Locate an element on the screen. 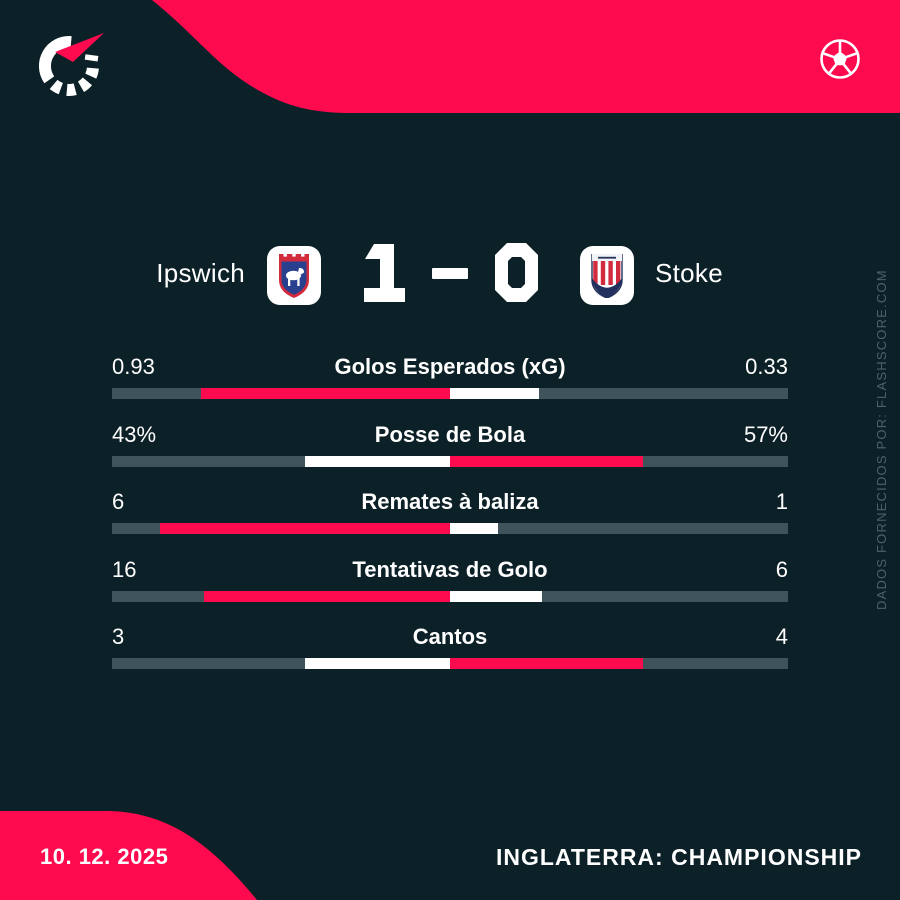  flashscore-logo-icon is located at coordinates (71, 64).